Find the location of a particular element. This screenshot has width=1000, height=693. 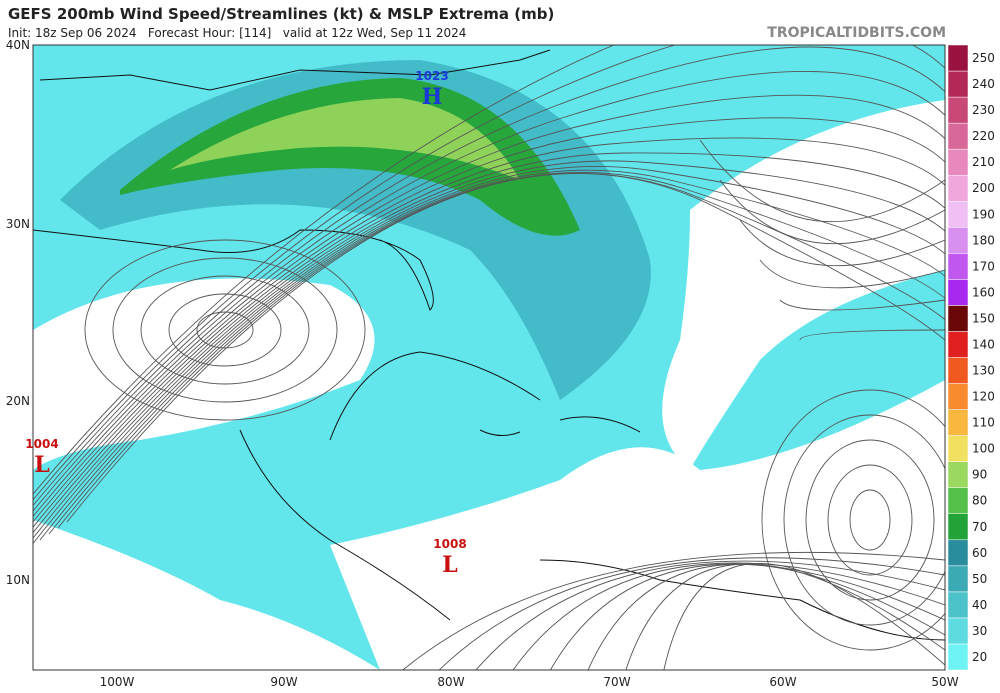

colorbar-label: 180 is located at coordinates (983, 240).